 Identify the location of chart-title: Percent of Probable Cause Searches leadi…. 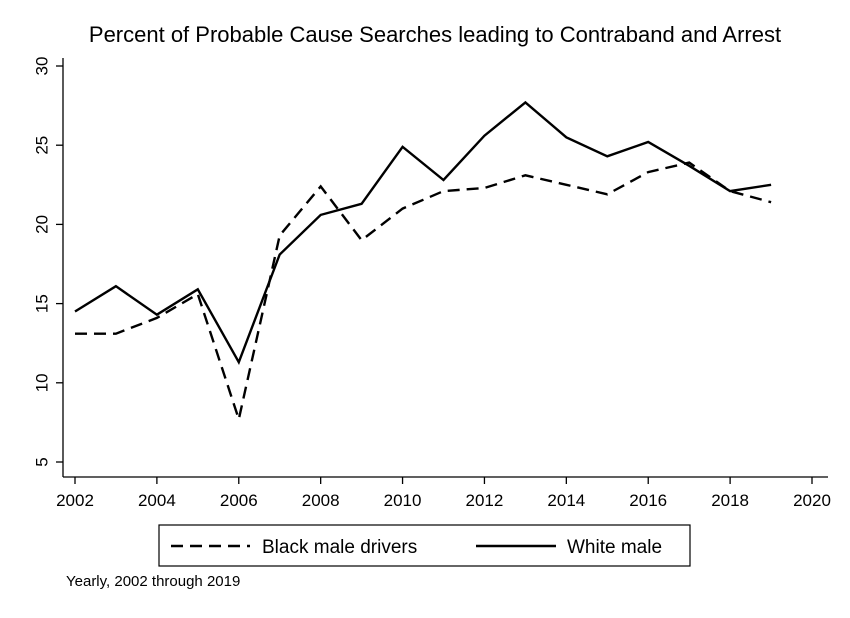
(435, 34).